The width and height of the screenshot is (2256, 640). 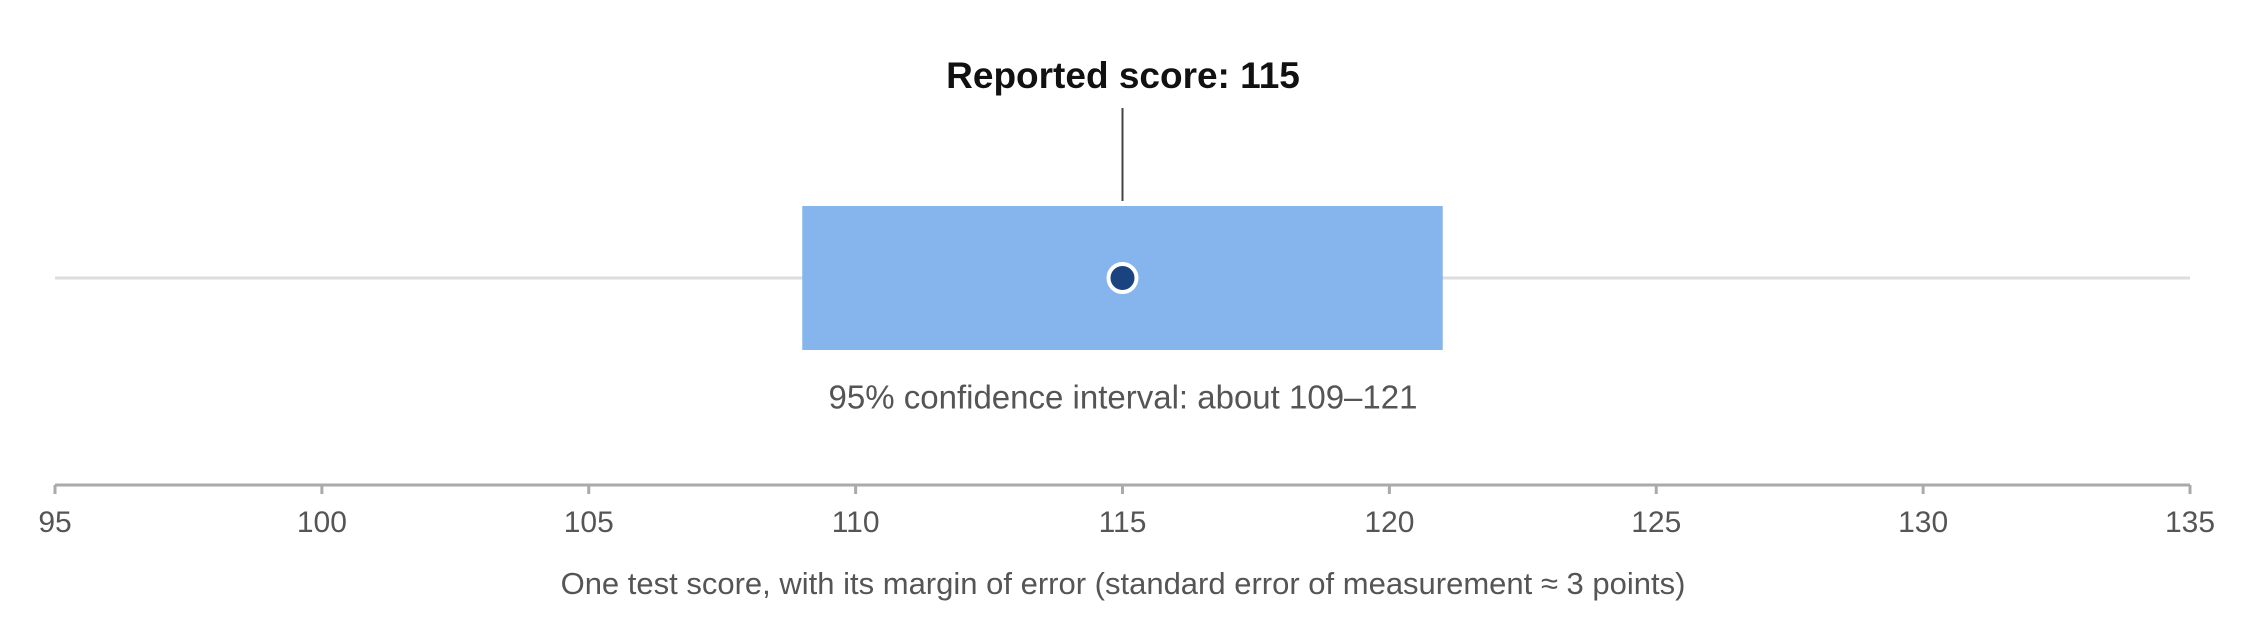 What do you see at coordinates (1923, 522) in the screenshot?
I see `x-tick-label: 130` at bounding box center [1923, 522].